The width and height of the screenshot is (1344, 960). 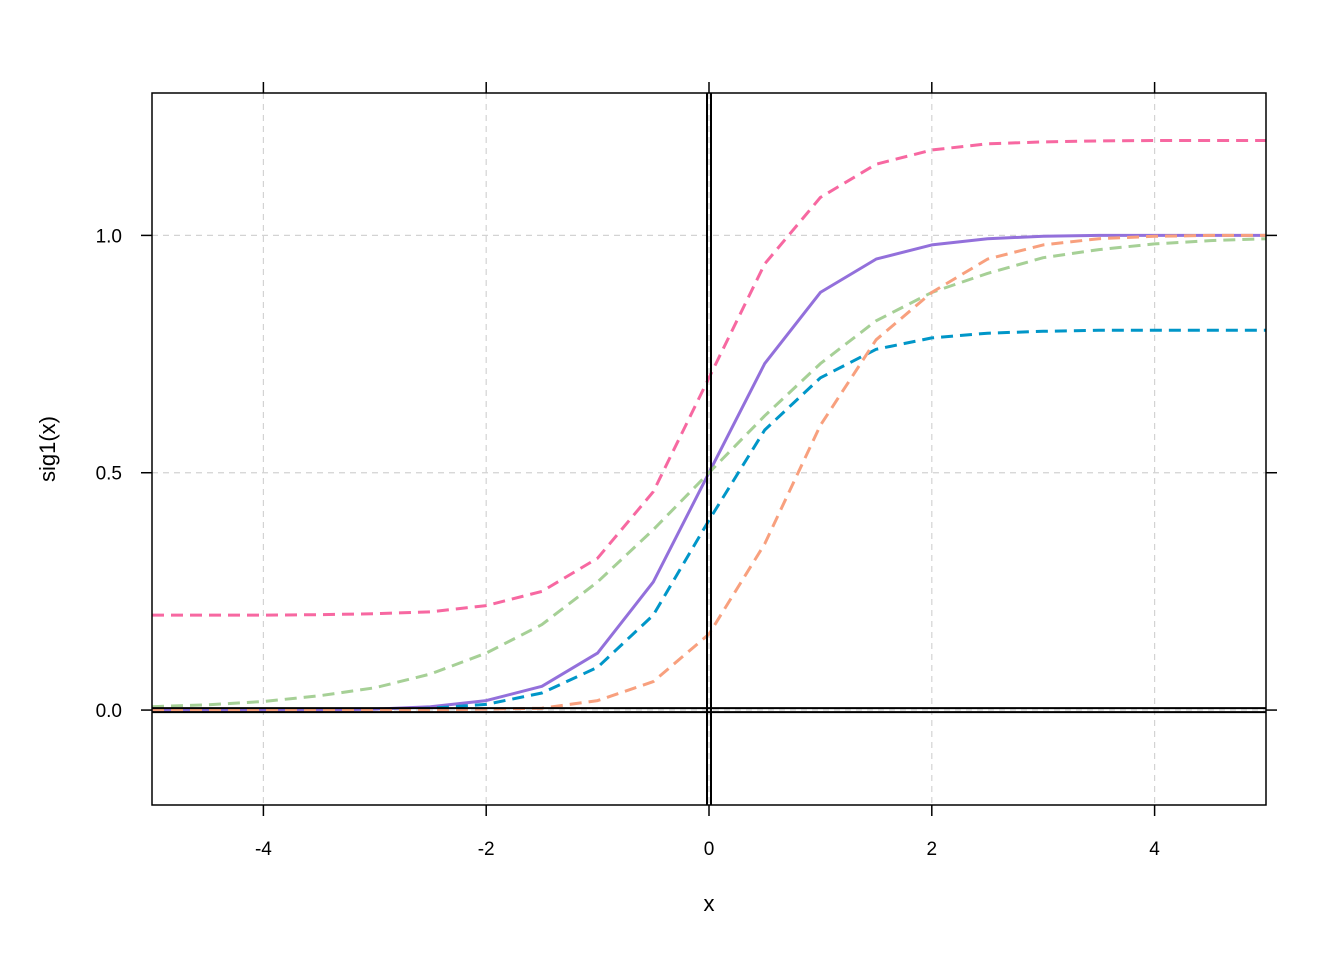 What do you see at coordinates (47, 449) in the screenshot?
I see `y-axis-title: sig1(x)` at bounding box center [47, 449].